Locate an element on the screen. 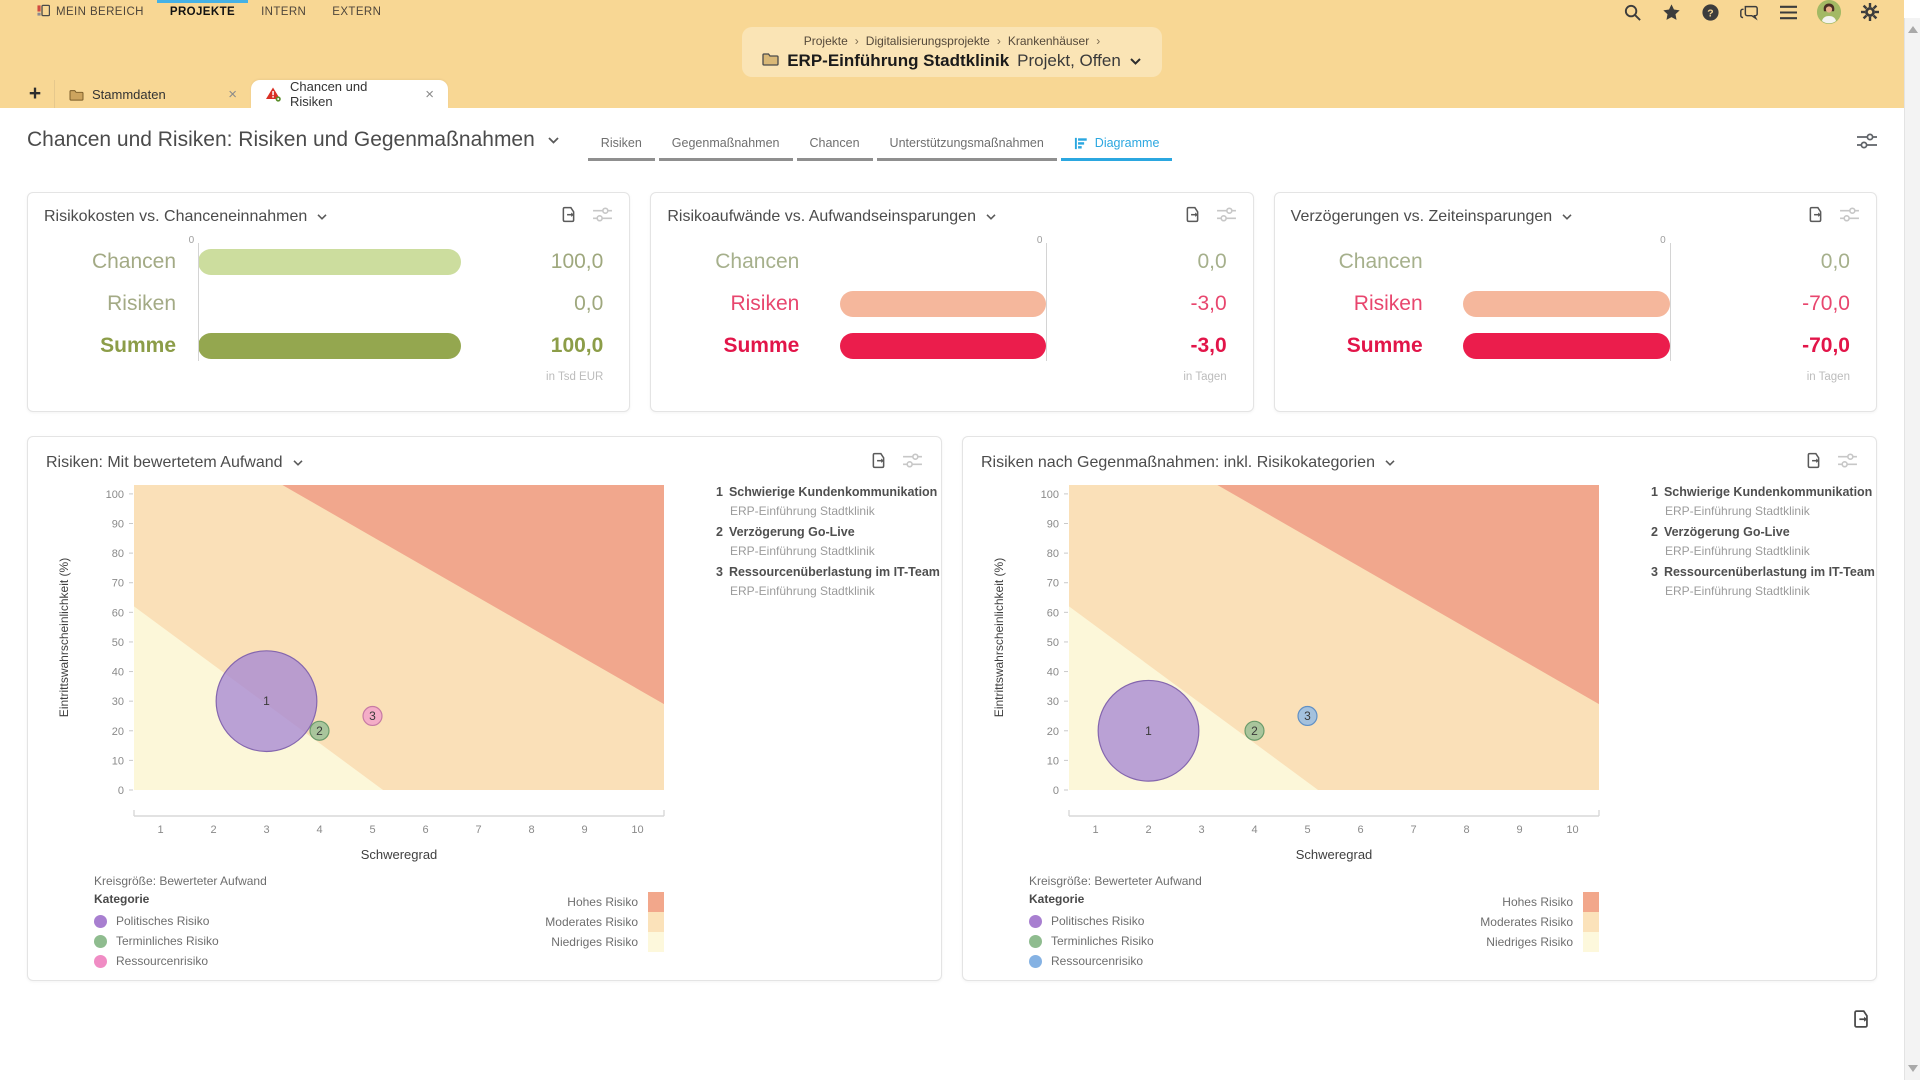 Image resolution: width=1920 pixels, height=1080 pixels. band-label: Hohes Risiko is located at coordinates (1537, 902).